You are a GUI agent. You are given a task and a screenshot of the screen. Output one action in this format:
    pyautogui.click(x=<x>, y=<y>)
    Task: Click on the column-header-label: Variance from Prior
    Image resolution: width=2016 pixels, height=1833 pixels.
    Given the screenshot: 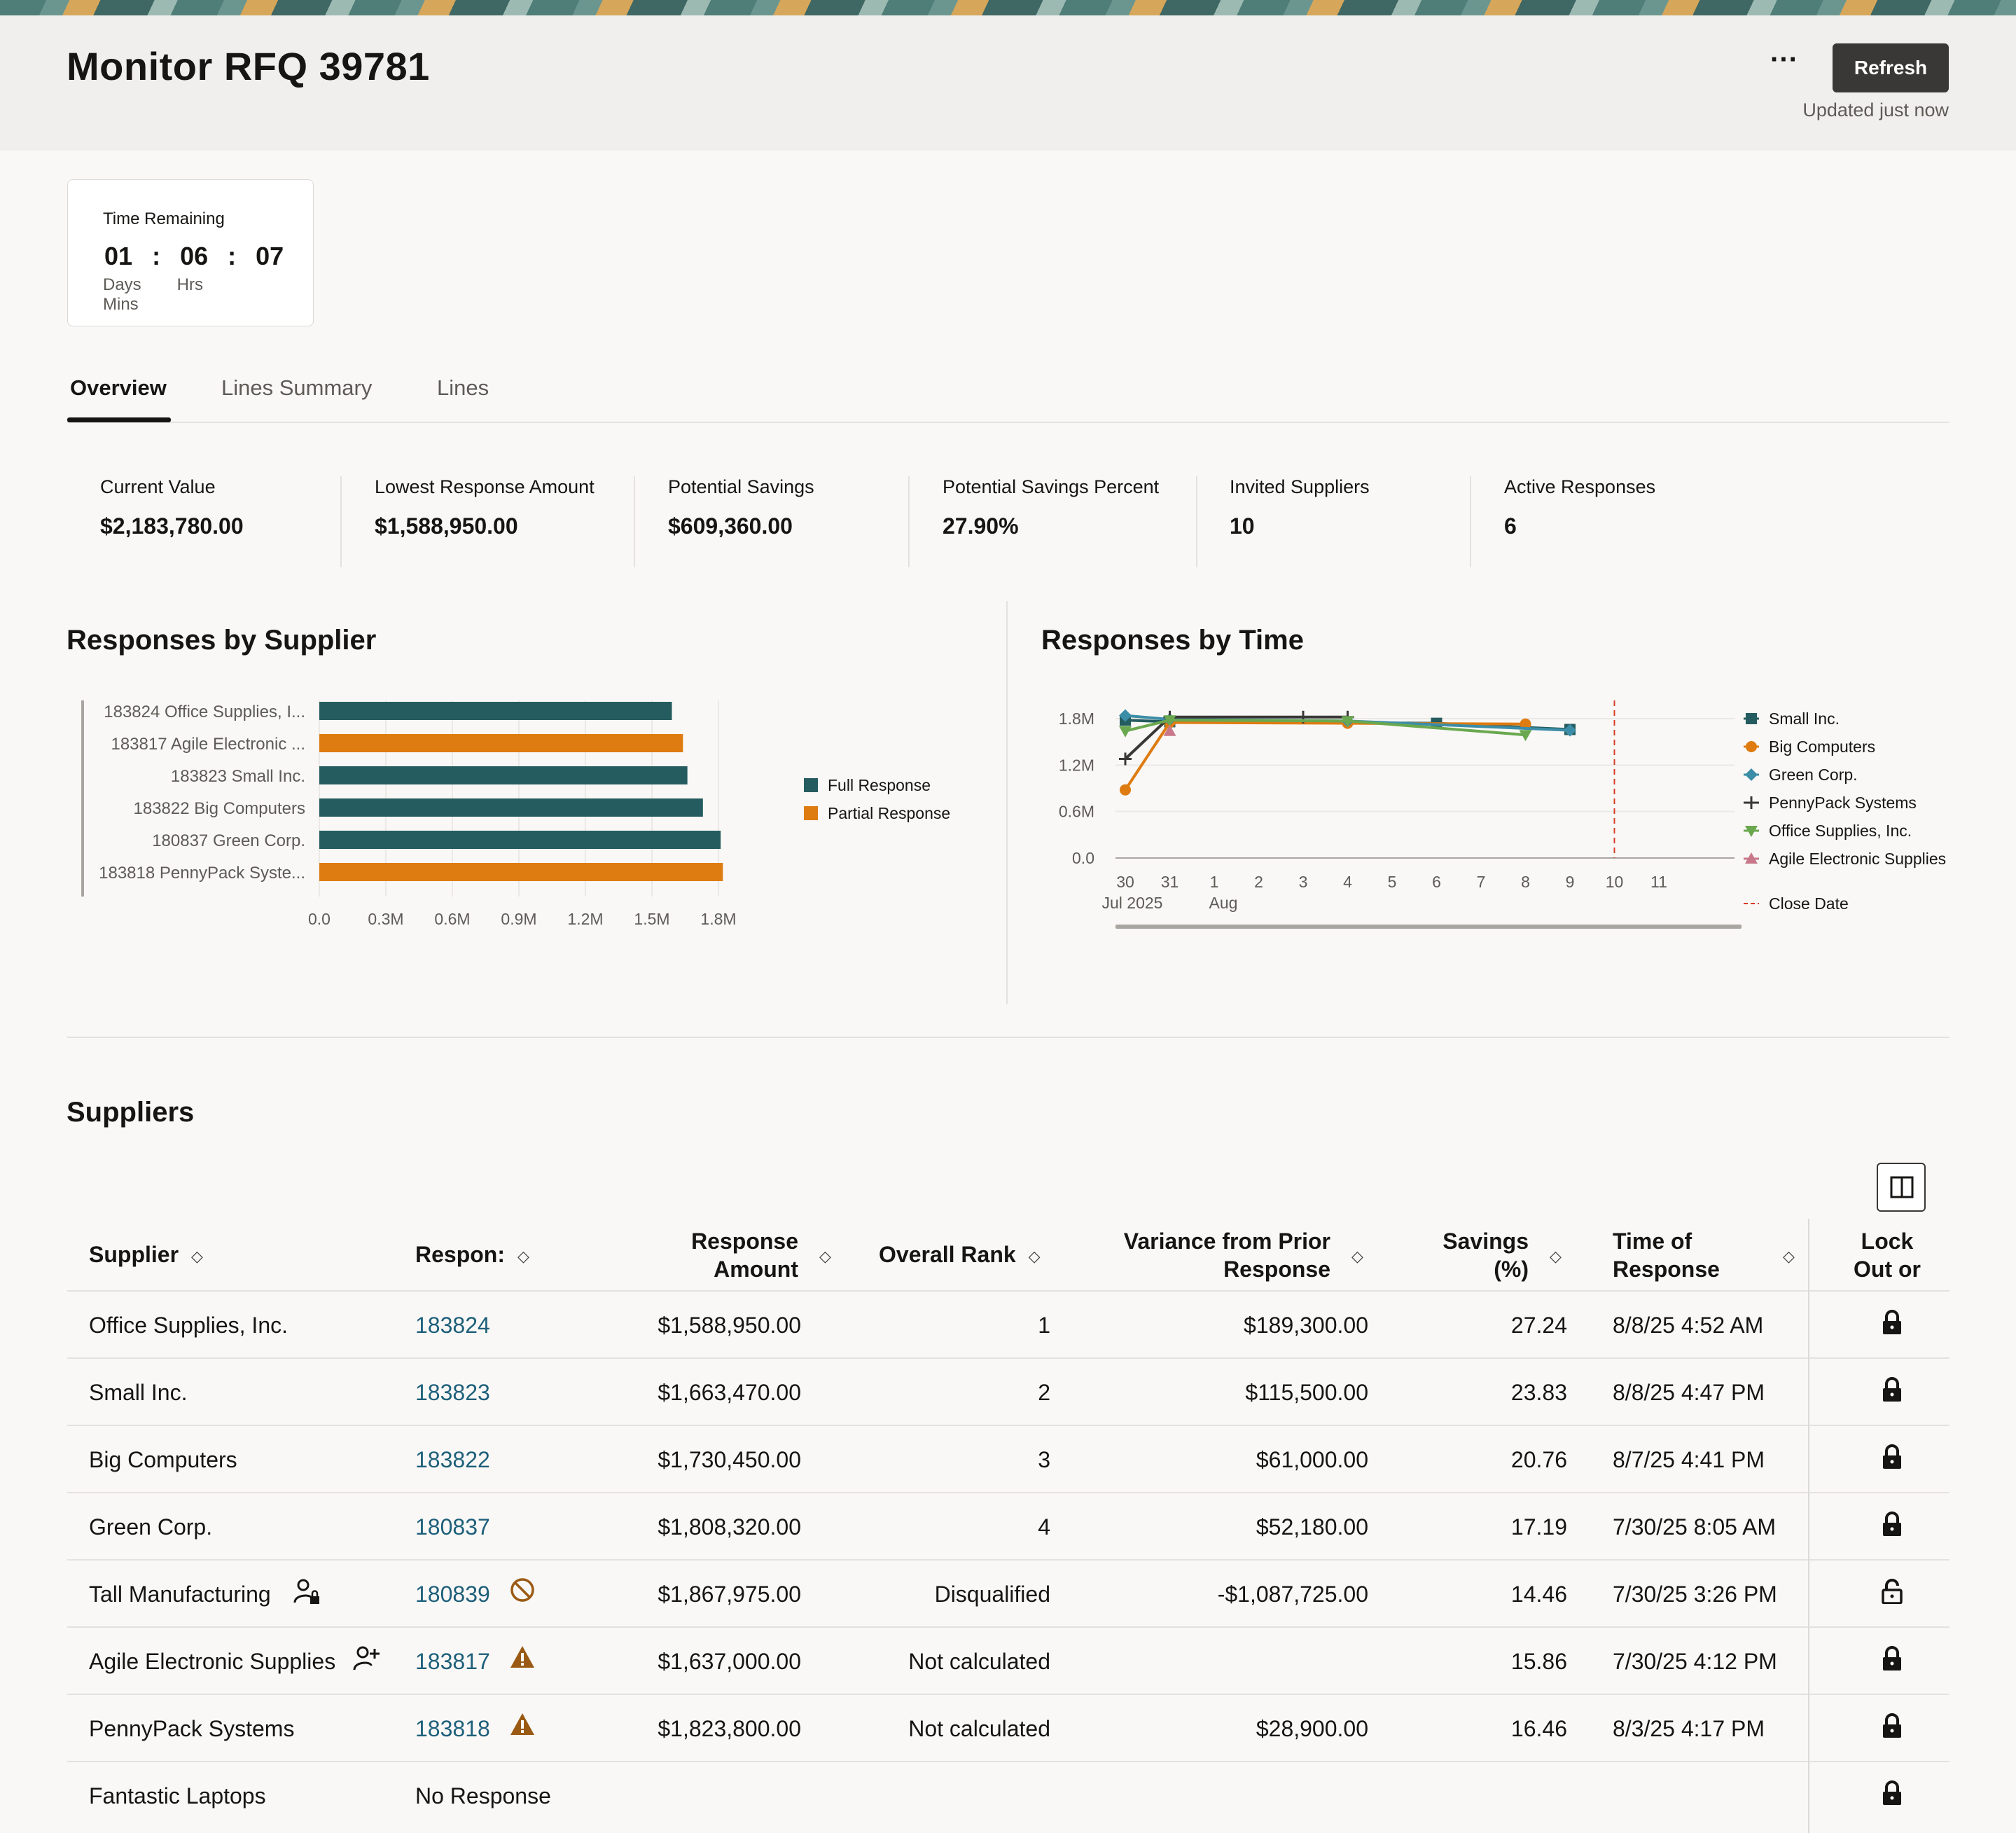 What is the action you would take?
    pyautogui.click(x=1226, y=1241)
    